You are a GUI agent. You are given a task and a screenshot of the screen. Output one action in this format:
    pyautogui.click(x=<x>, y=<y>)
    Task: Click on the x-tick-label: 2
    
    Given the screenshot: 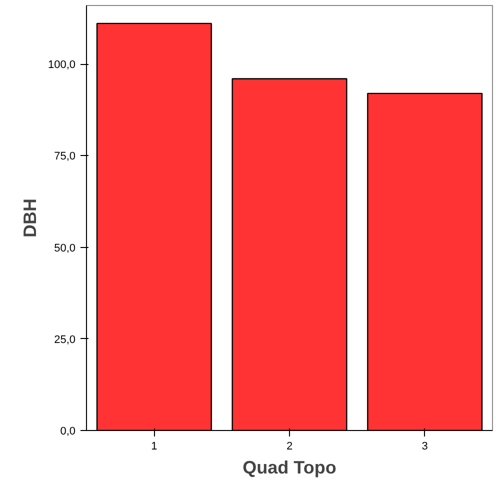 What is the action you would take?
    pyautogui.click(x=289, y=446)
    